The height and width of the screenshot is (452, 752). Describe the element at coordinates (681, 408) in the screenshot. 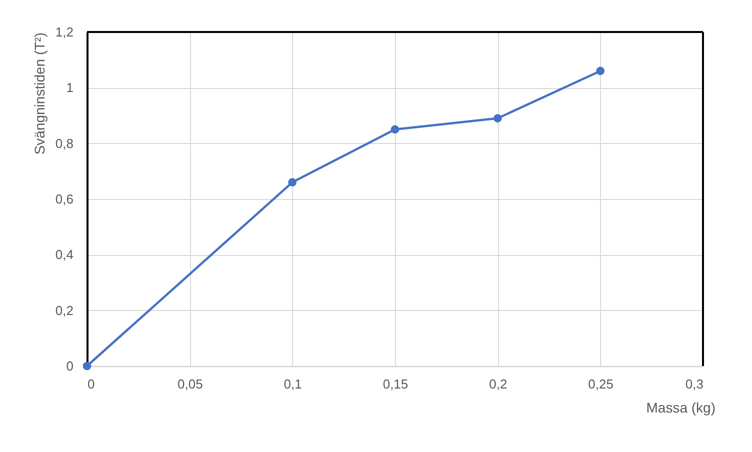

I see `x-axis-title: Massa (kg)` at that location.